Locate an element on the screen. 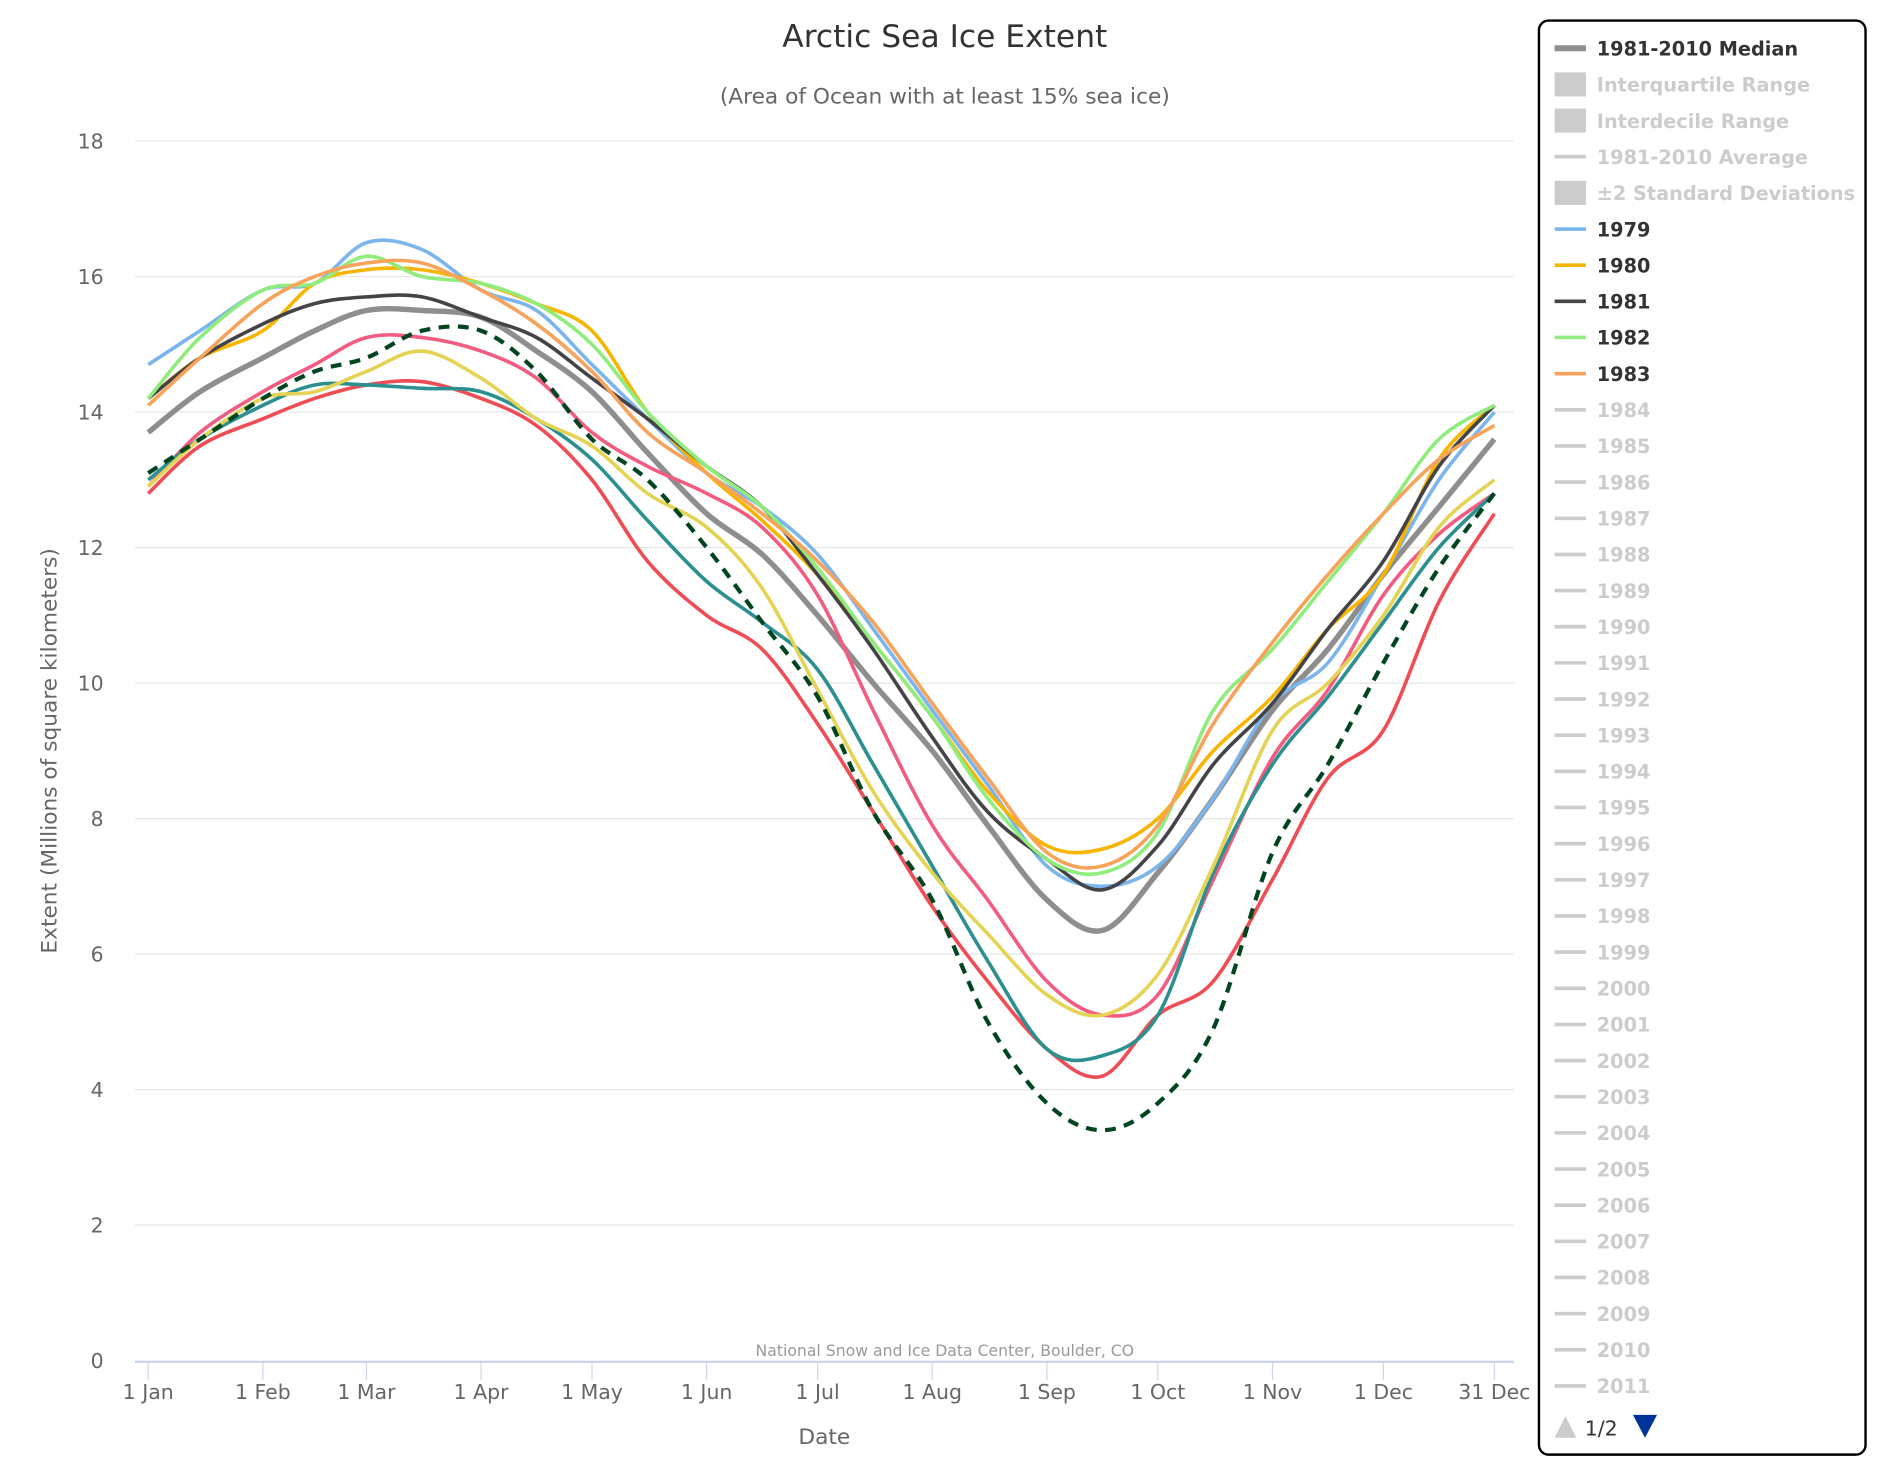  legend-item: 1996 is located at coordinates (1602, 844).